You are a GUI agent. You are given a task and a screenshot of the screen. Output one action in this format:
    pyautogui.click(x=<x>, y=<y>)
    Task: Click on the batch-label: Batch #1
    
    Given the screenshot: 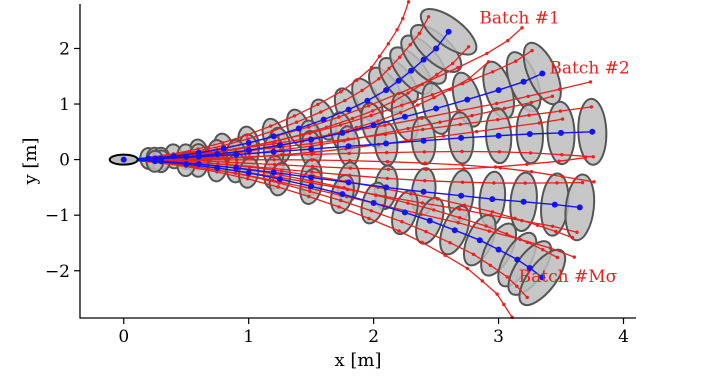 What is the action you would take?
    pyautogui.click(x=519, y=18)
    